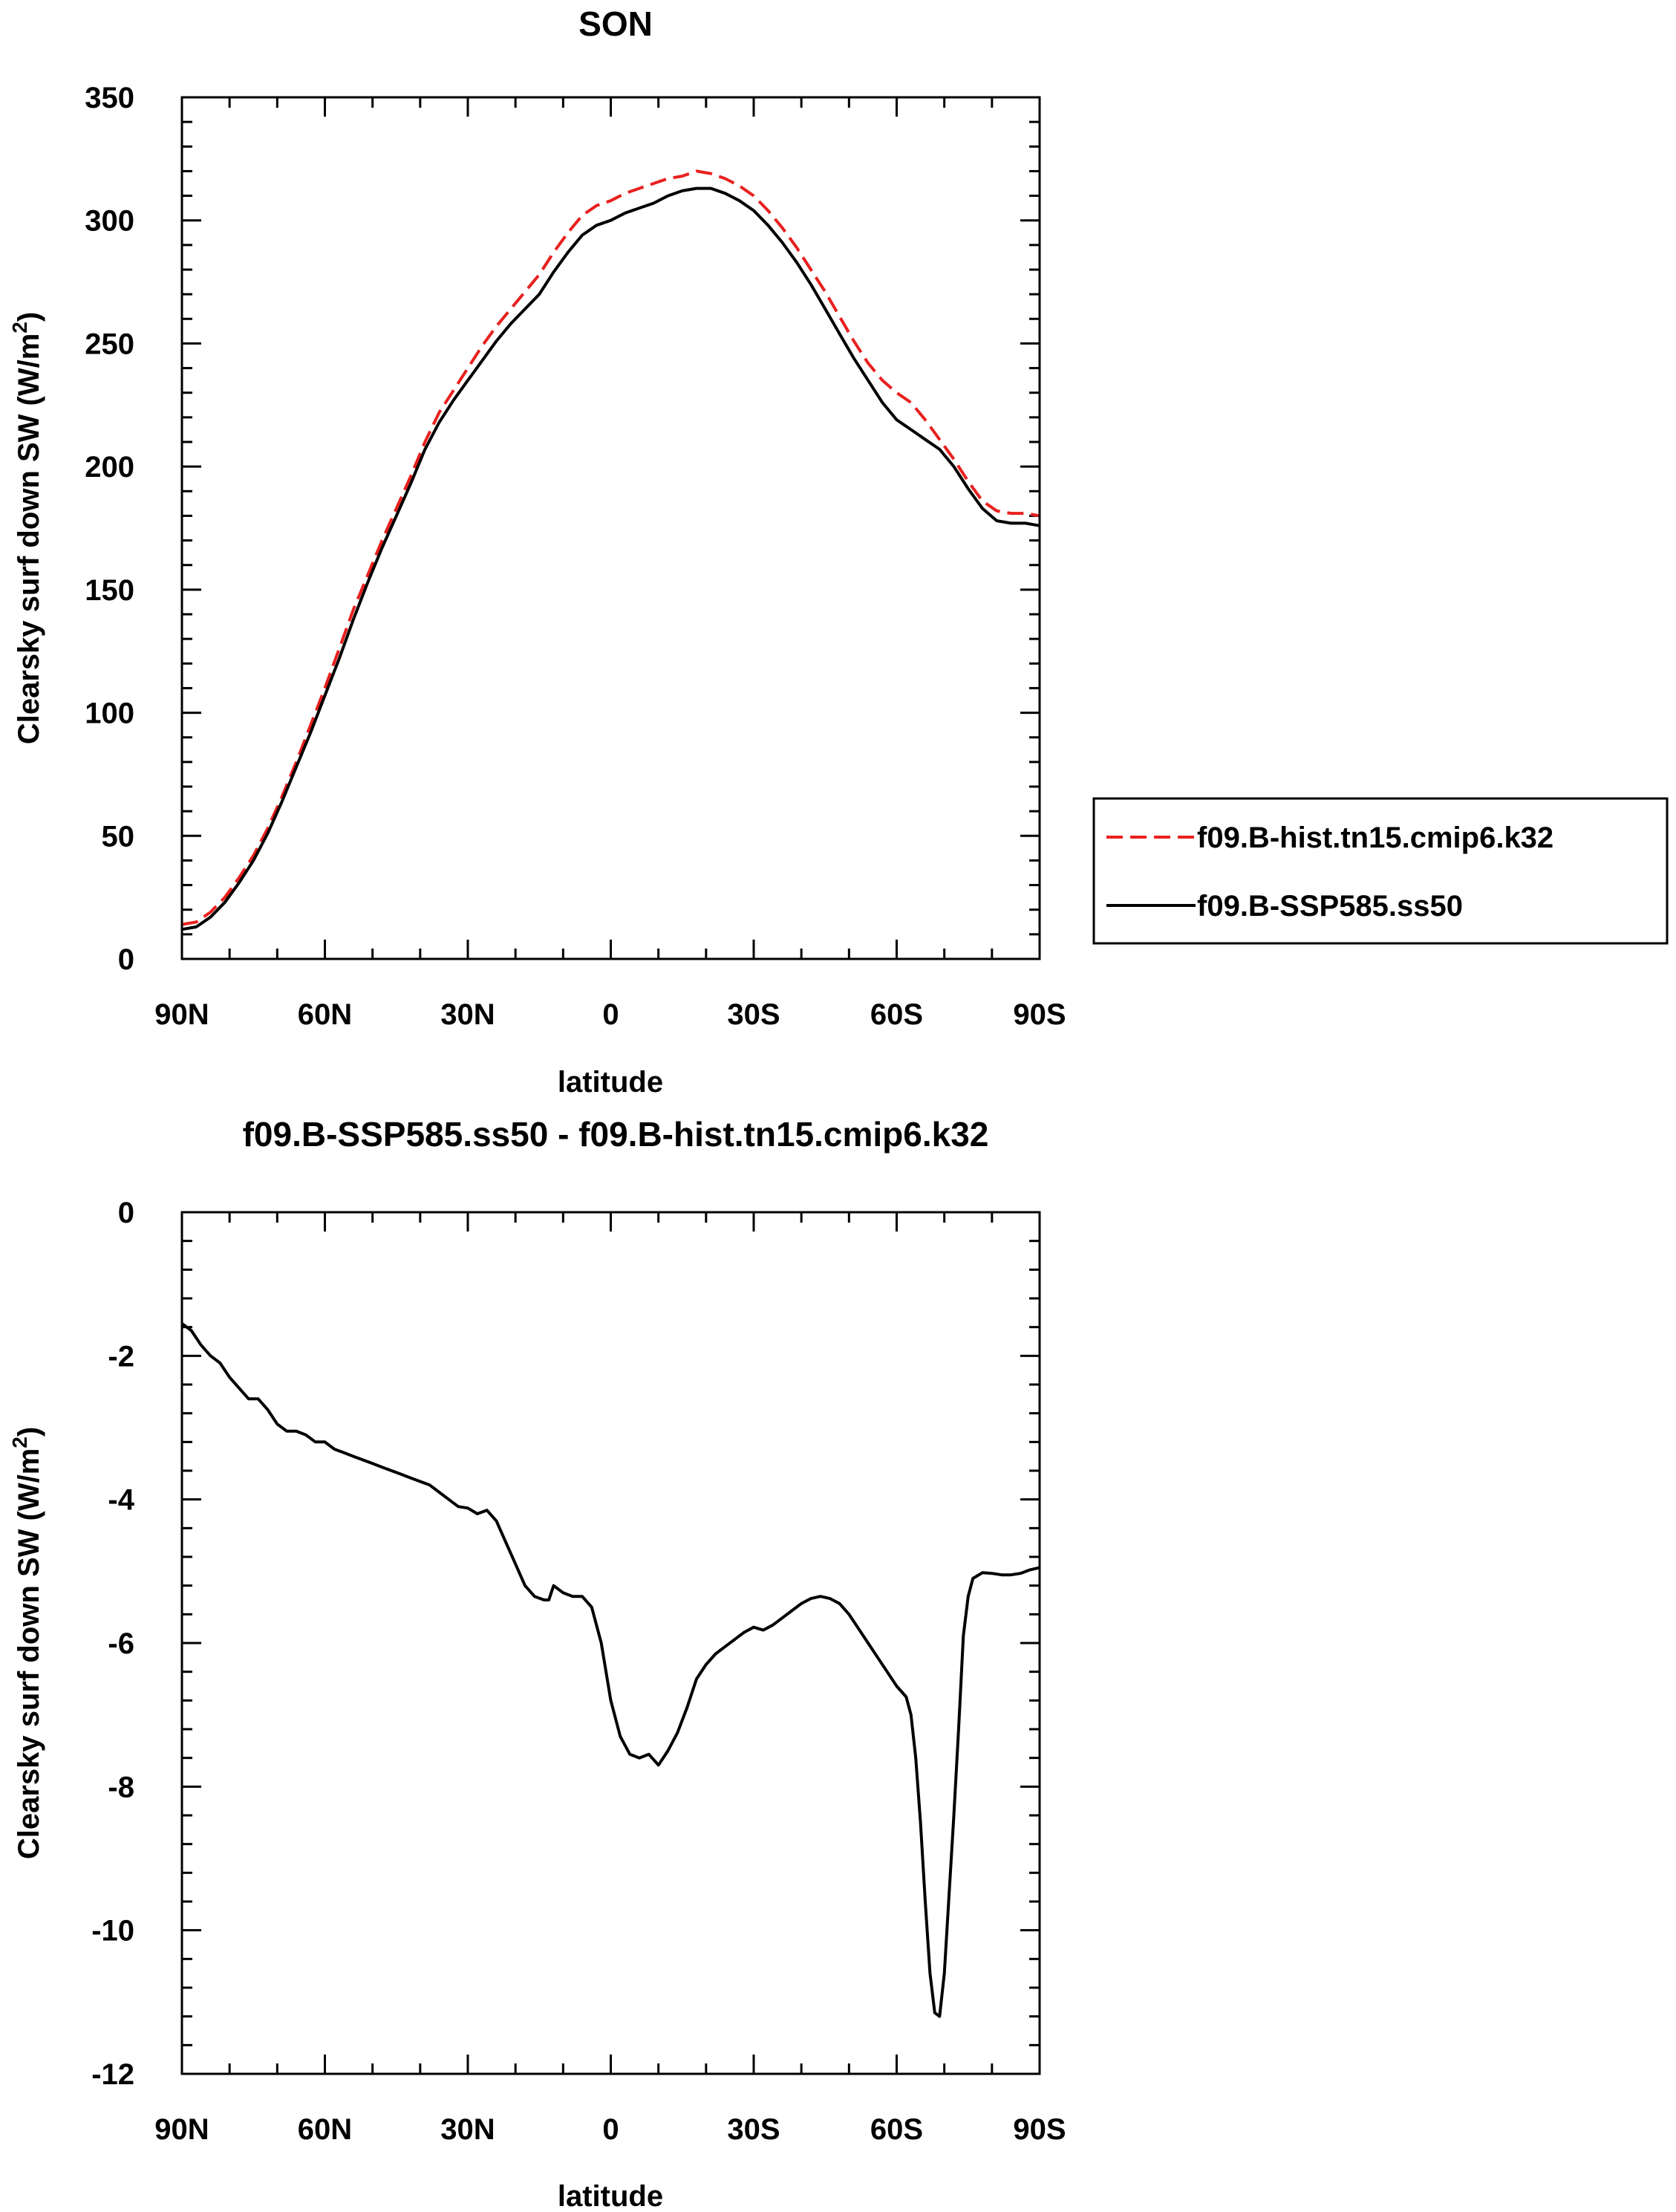 This screenshot has width=1676, height=2212. I want to click on bottom-chart-x-tick-label: 30S, so click(753, 2129).